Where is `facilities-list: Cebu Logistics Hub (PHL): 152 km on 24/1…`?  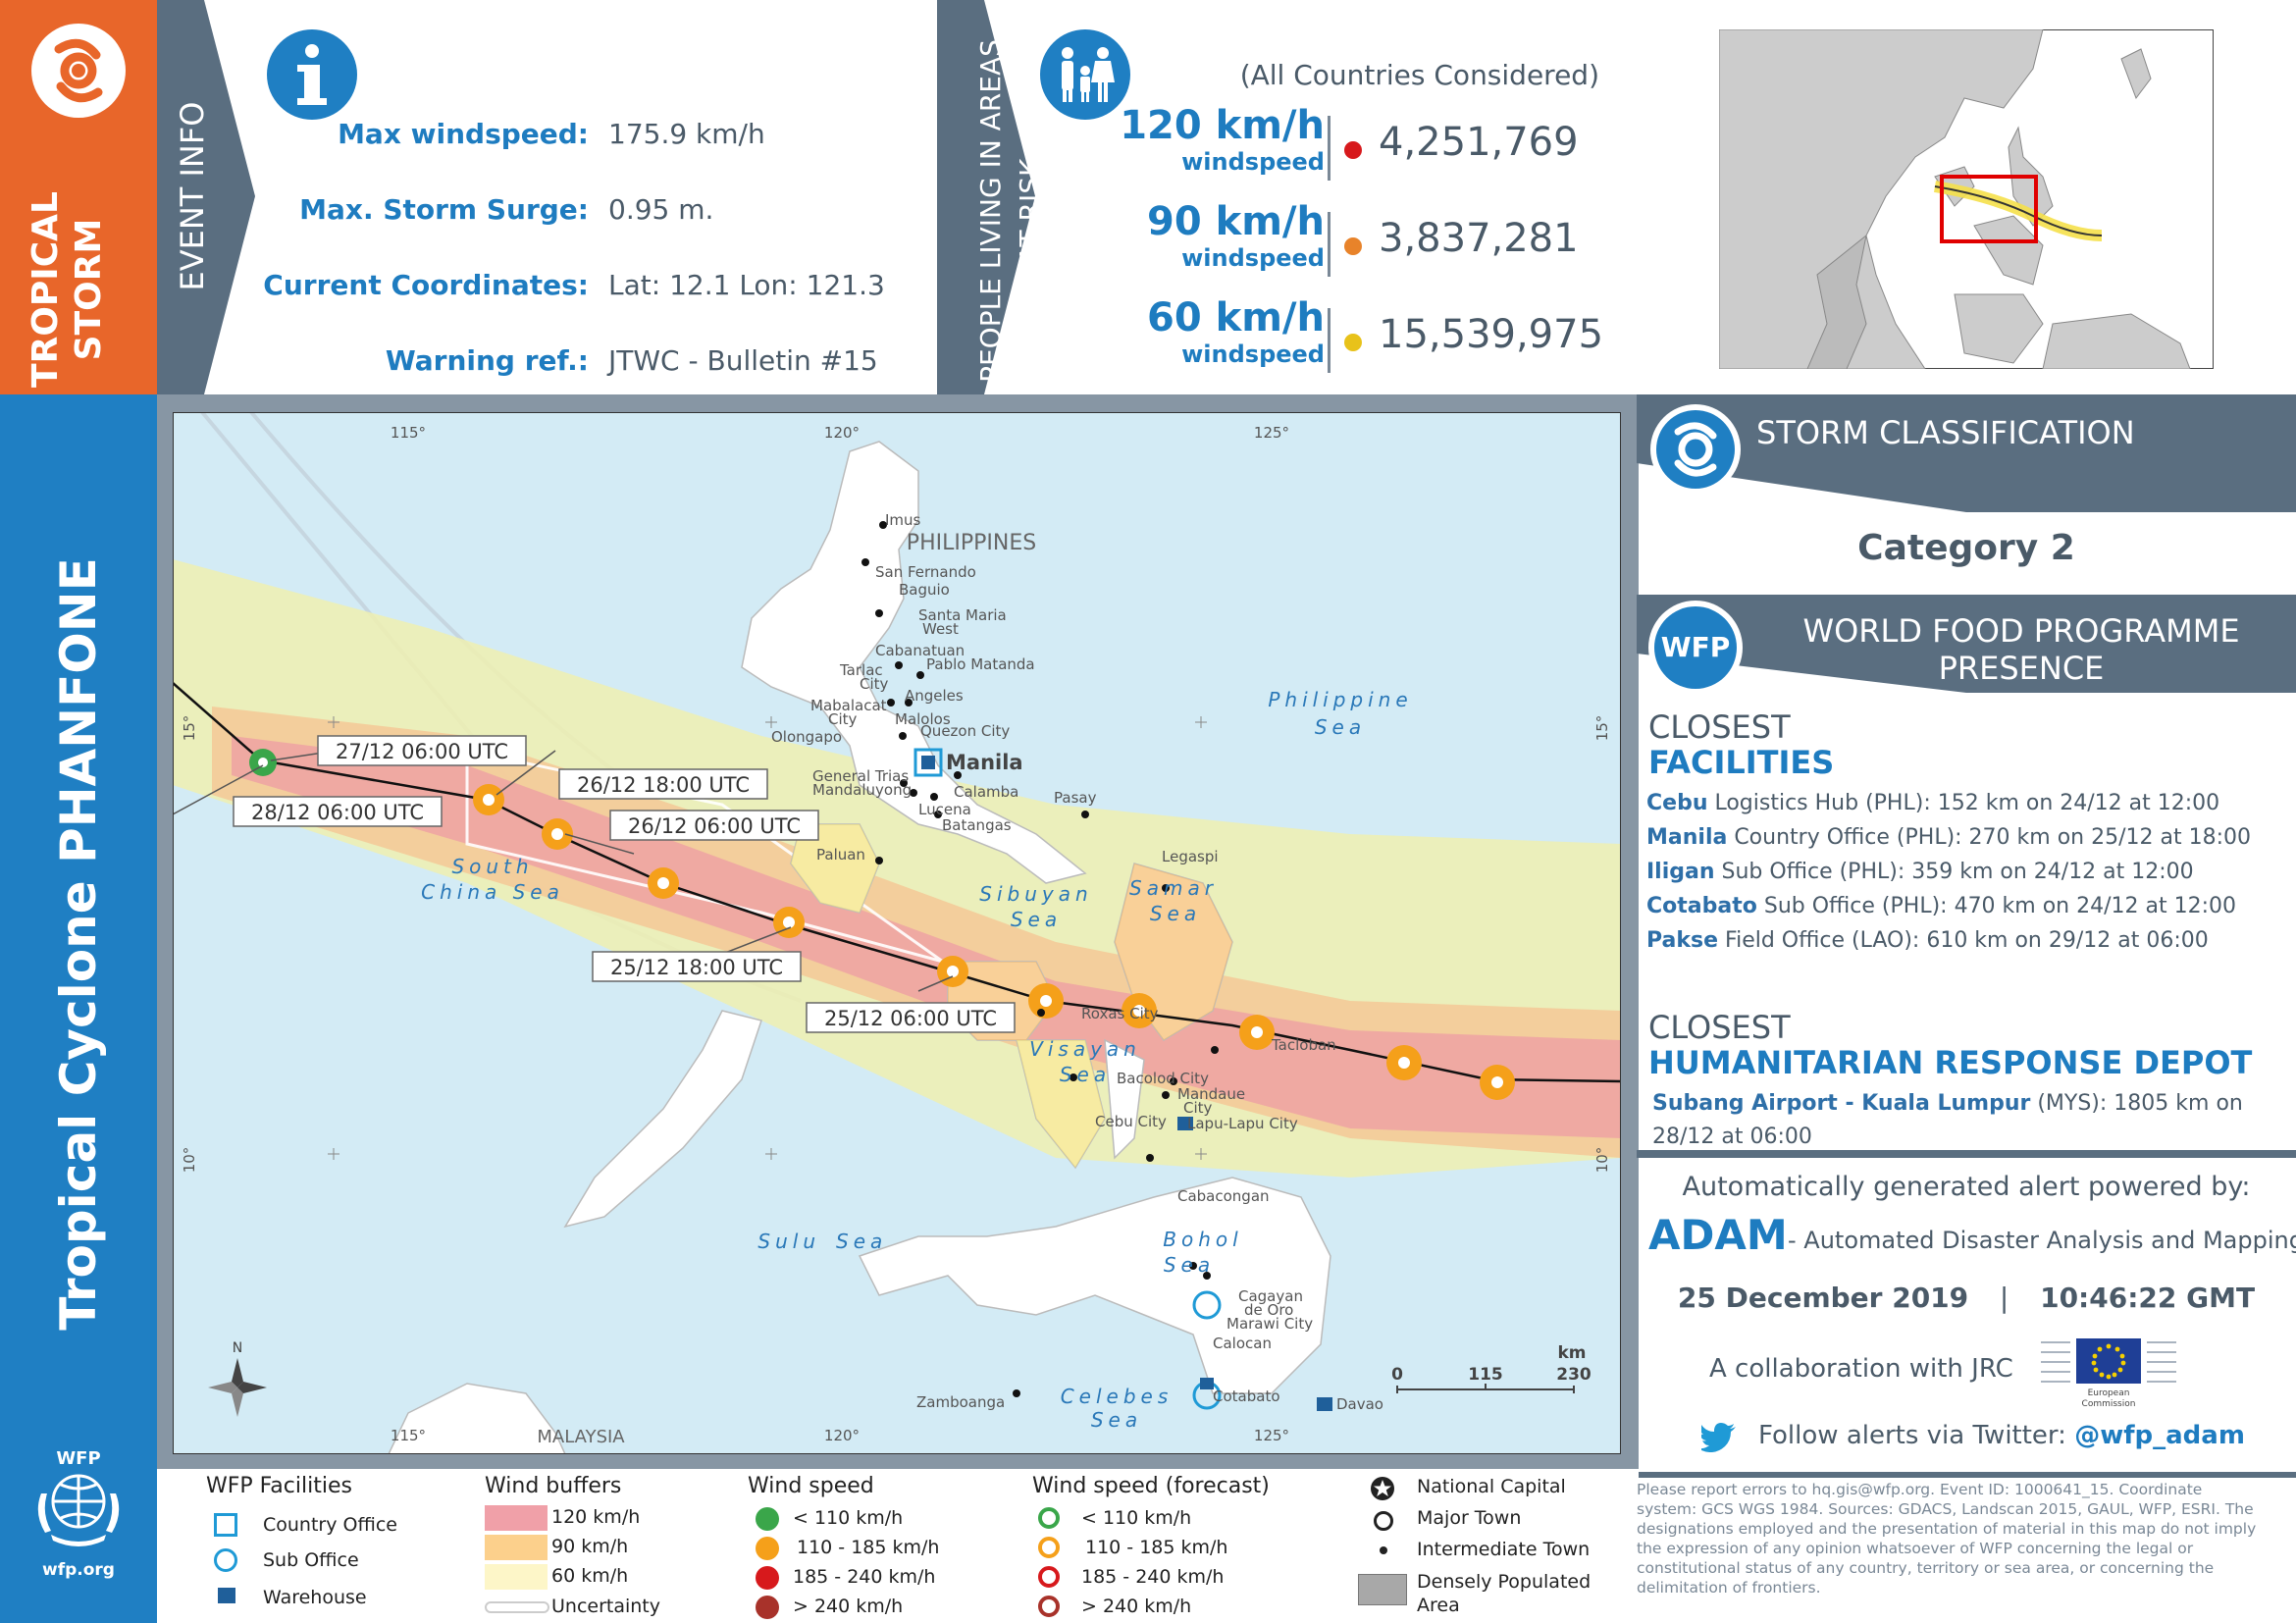 facilities-list: Cebu Logistics Hub (PHL): 152 km on 24/1… is located at coordinates (1970, 877).